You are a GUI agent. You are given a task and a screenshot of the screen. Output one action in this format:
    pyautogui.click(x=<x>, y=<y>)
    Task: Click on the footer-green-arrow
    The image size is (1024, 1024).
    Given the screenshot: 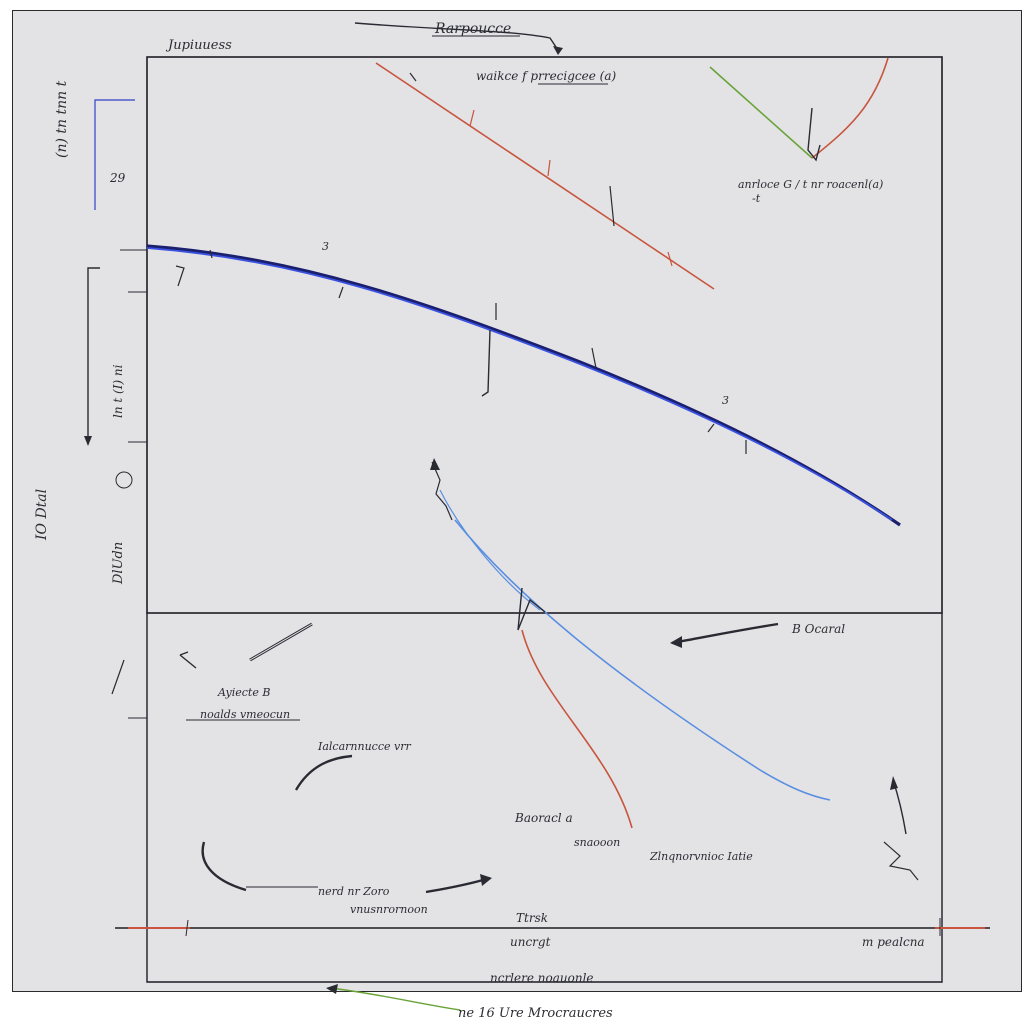 What is the action you would take?
    pyautogui.click(x=395, y=999)
    